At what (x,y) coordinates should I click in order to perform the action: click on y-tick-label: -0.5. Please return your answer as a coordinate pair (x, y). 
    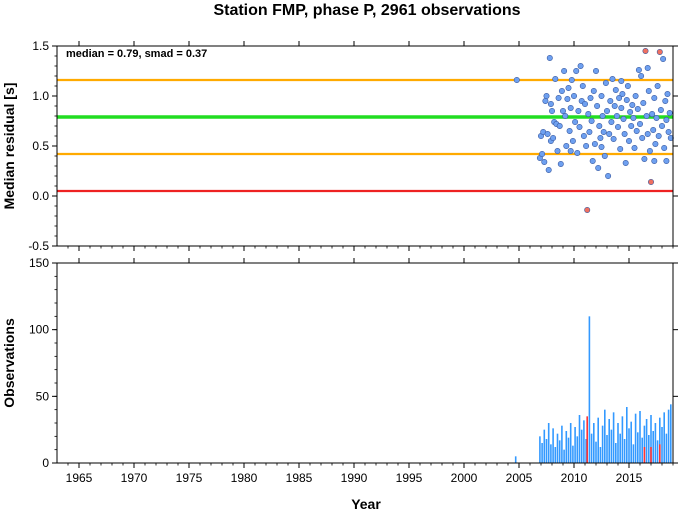
    Looking at the image, I should click on (38, 246).